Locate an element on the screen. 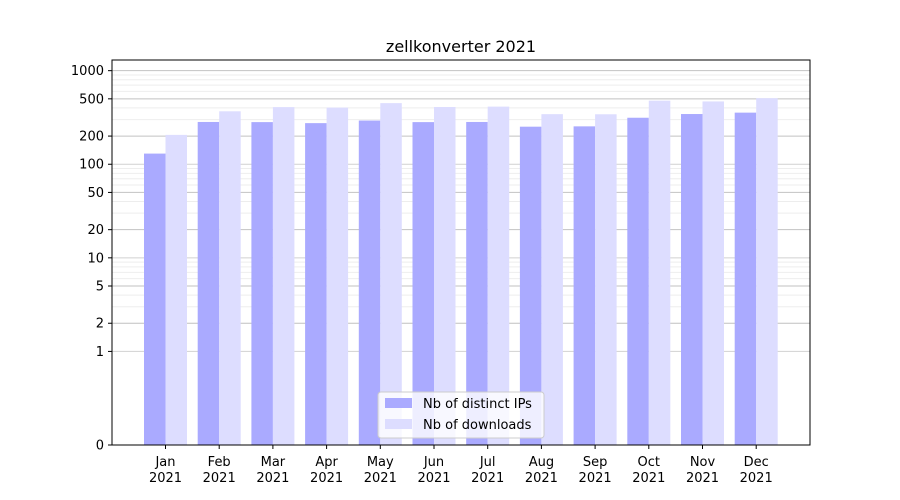 The width and height of the screenshot is (900, 500). x-tick-label-month: May is located at coordinates (380, 462).